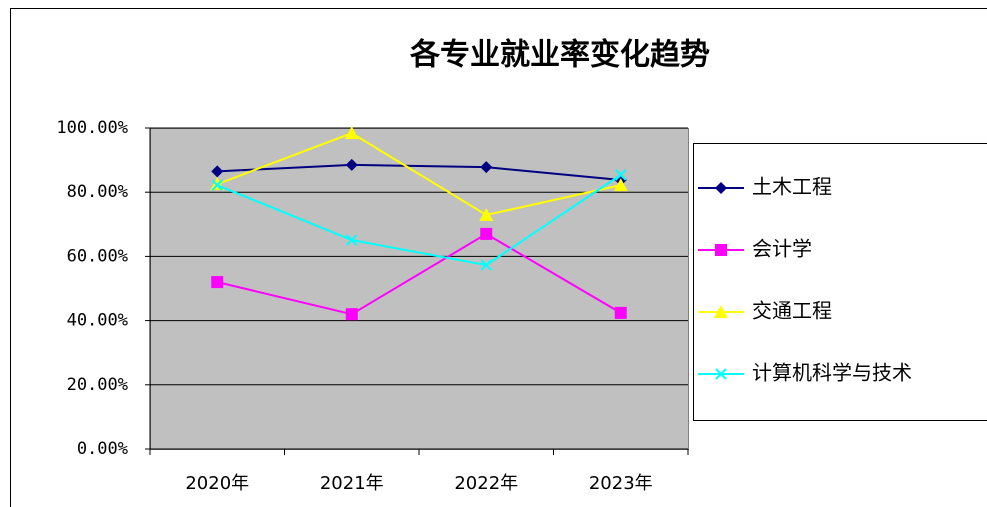 This screenshot has width=987, height=507. I want to click on x-tick-label: 2023年, so click(621, 483).